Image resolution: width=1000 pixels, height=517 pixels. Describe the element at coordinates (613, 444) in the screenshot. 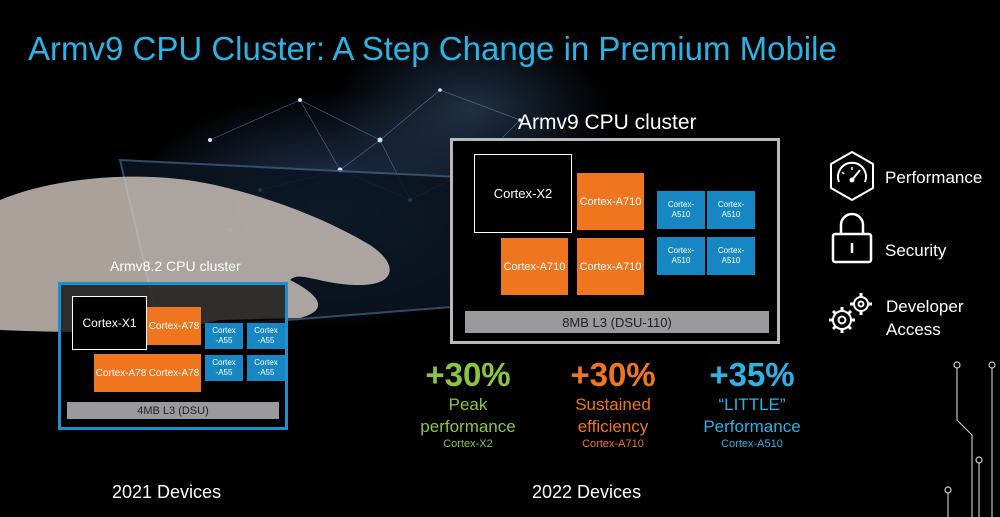

I see `stat-core-name: Cortex-A710` at that location.